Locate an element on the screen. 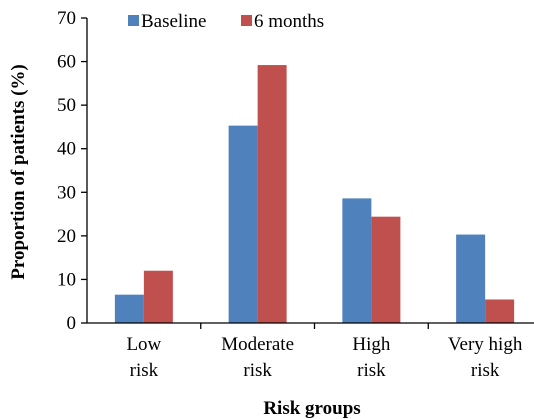 Image resolution: width=534 pixels, height=419 pixels. y-tick-label-20: 20 is located at coordinates (66, 236).